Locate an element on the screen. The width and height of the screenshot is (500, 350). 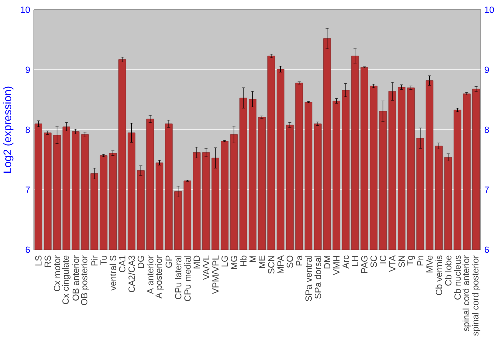
x-tick-label: CA1 is located at coordinates (122, 264).